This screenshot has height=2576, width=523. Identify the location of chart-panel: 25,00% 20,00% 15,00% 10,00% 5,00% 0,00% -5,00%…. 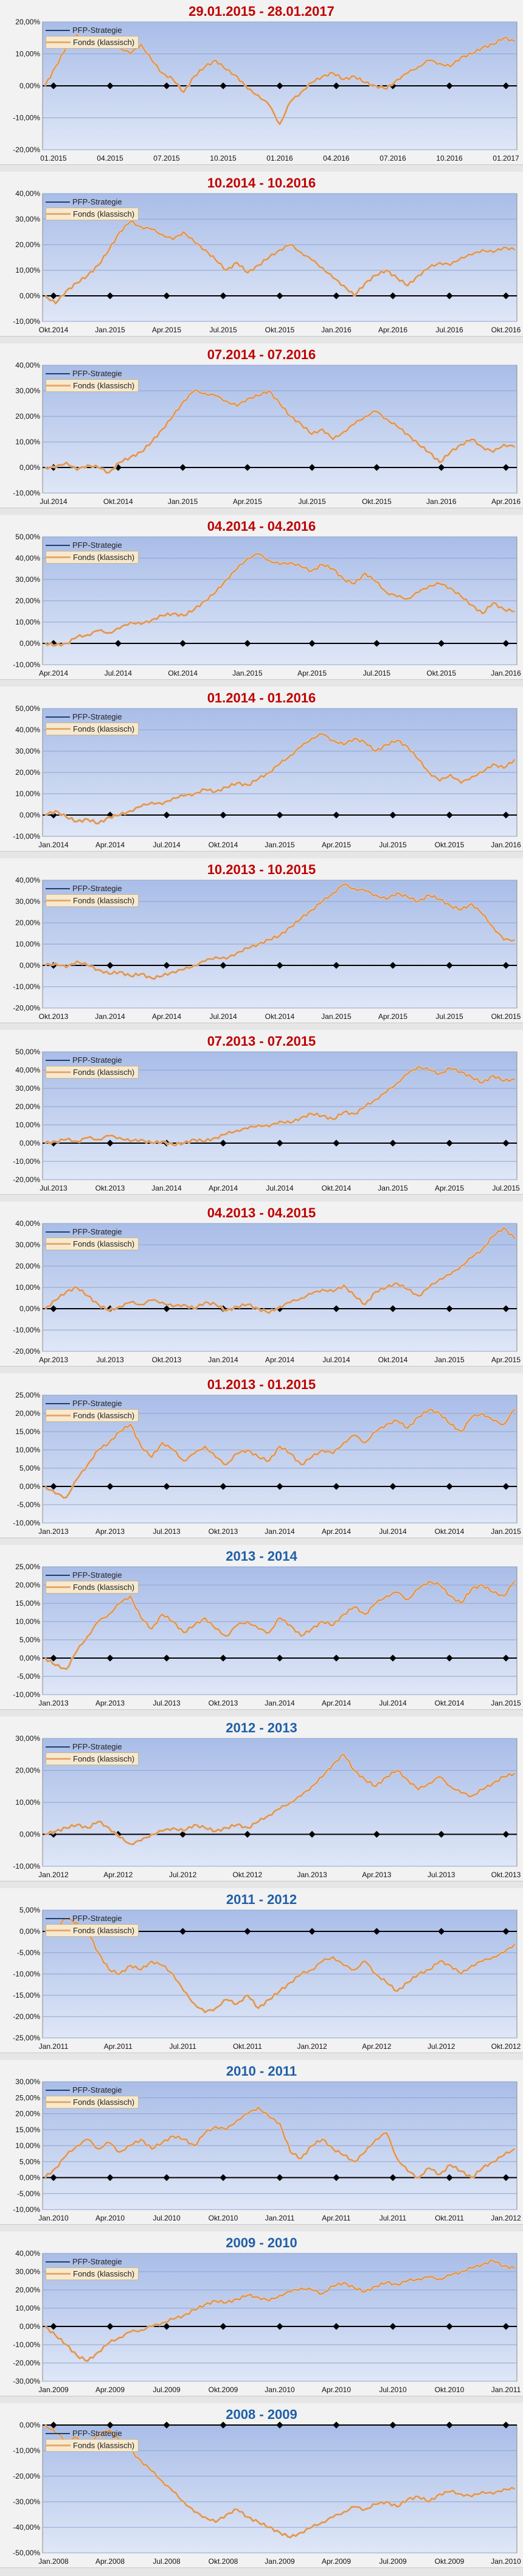
(261, 1627).